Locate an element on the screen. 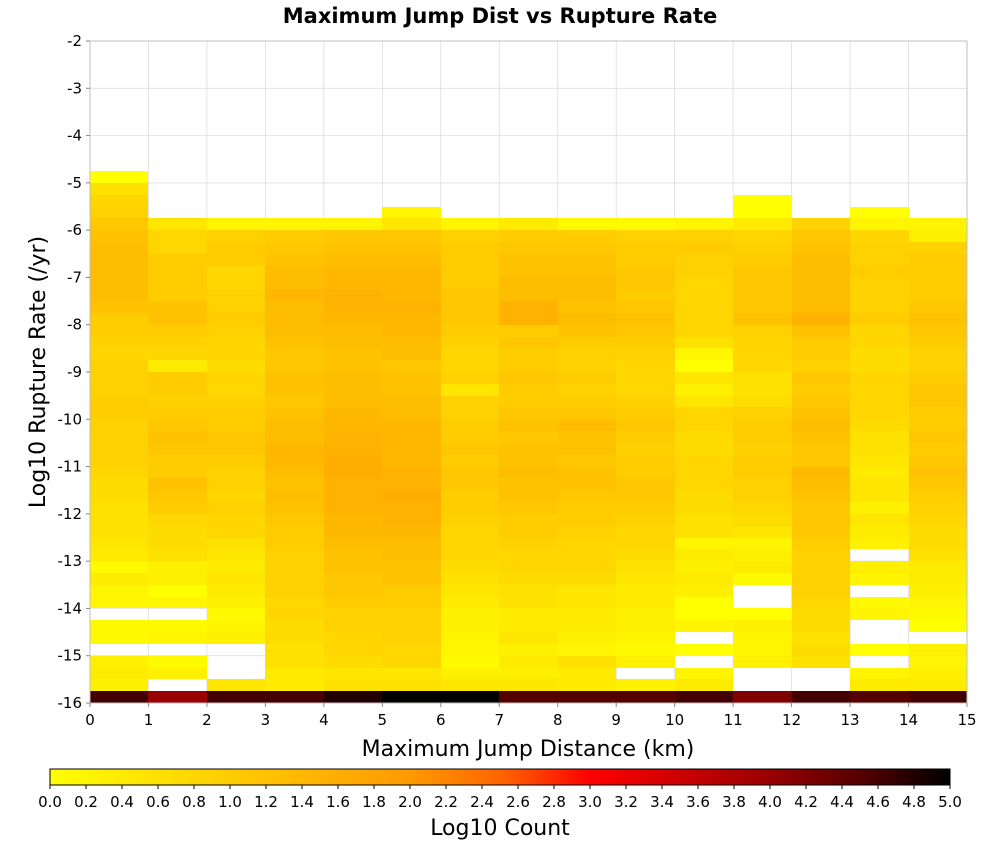  colorbar-tick-label: 3.8 is located at coordinates (734, 802).